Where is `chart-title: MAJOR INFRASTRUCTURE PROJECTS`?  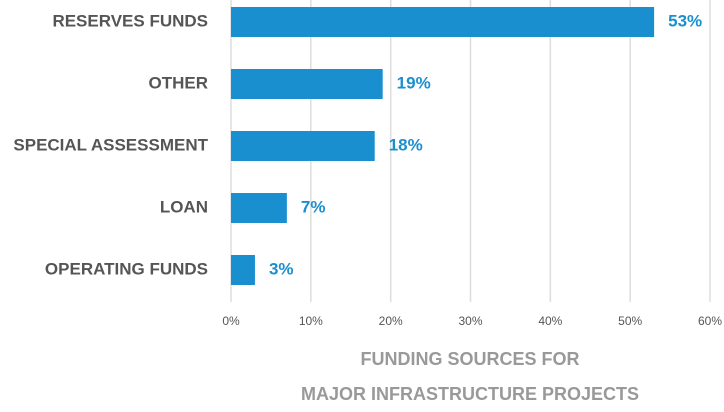
chart-title: MAJOR INFRASTRUCTURE PROJECTS is located at coordinates (470, 394).